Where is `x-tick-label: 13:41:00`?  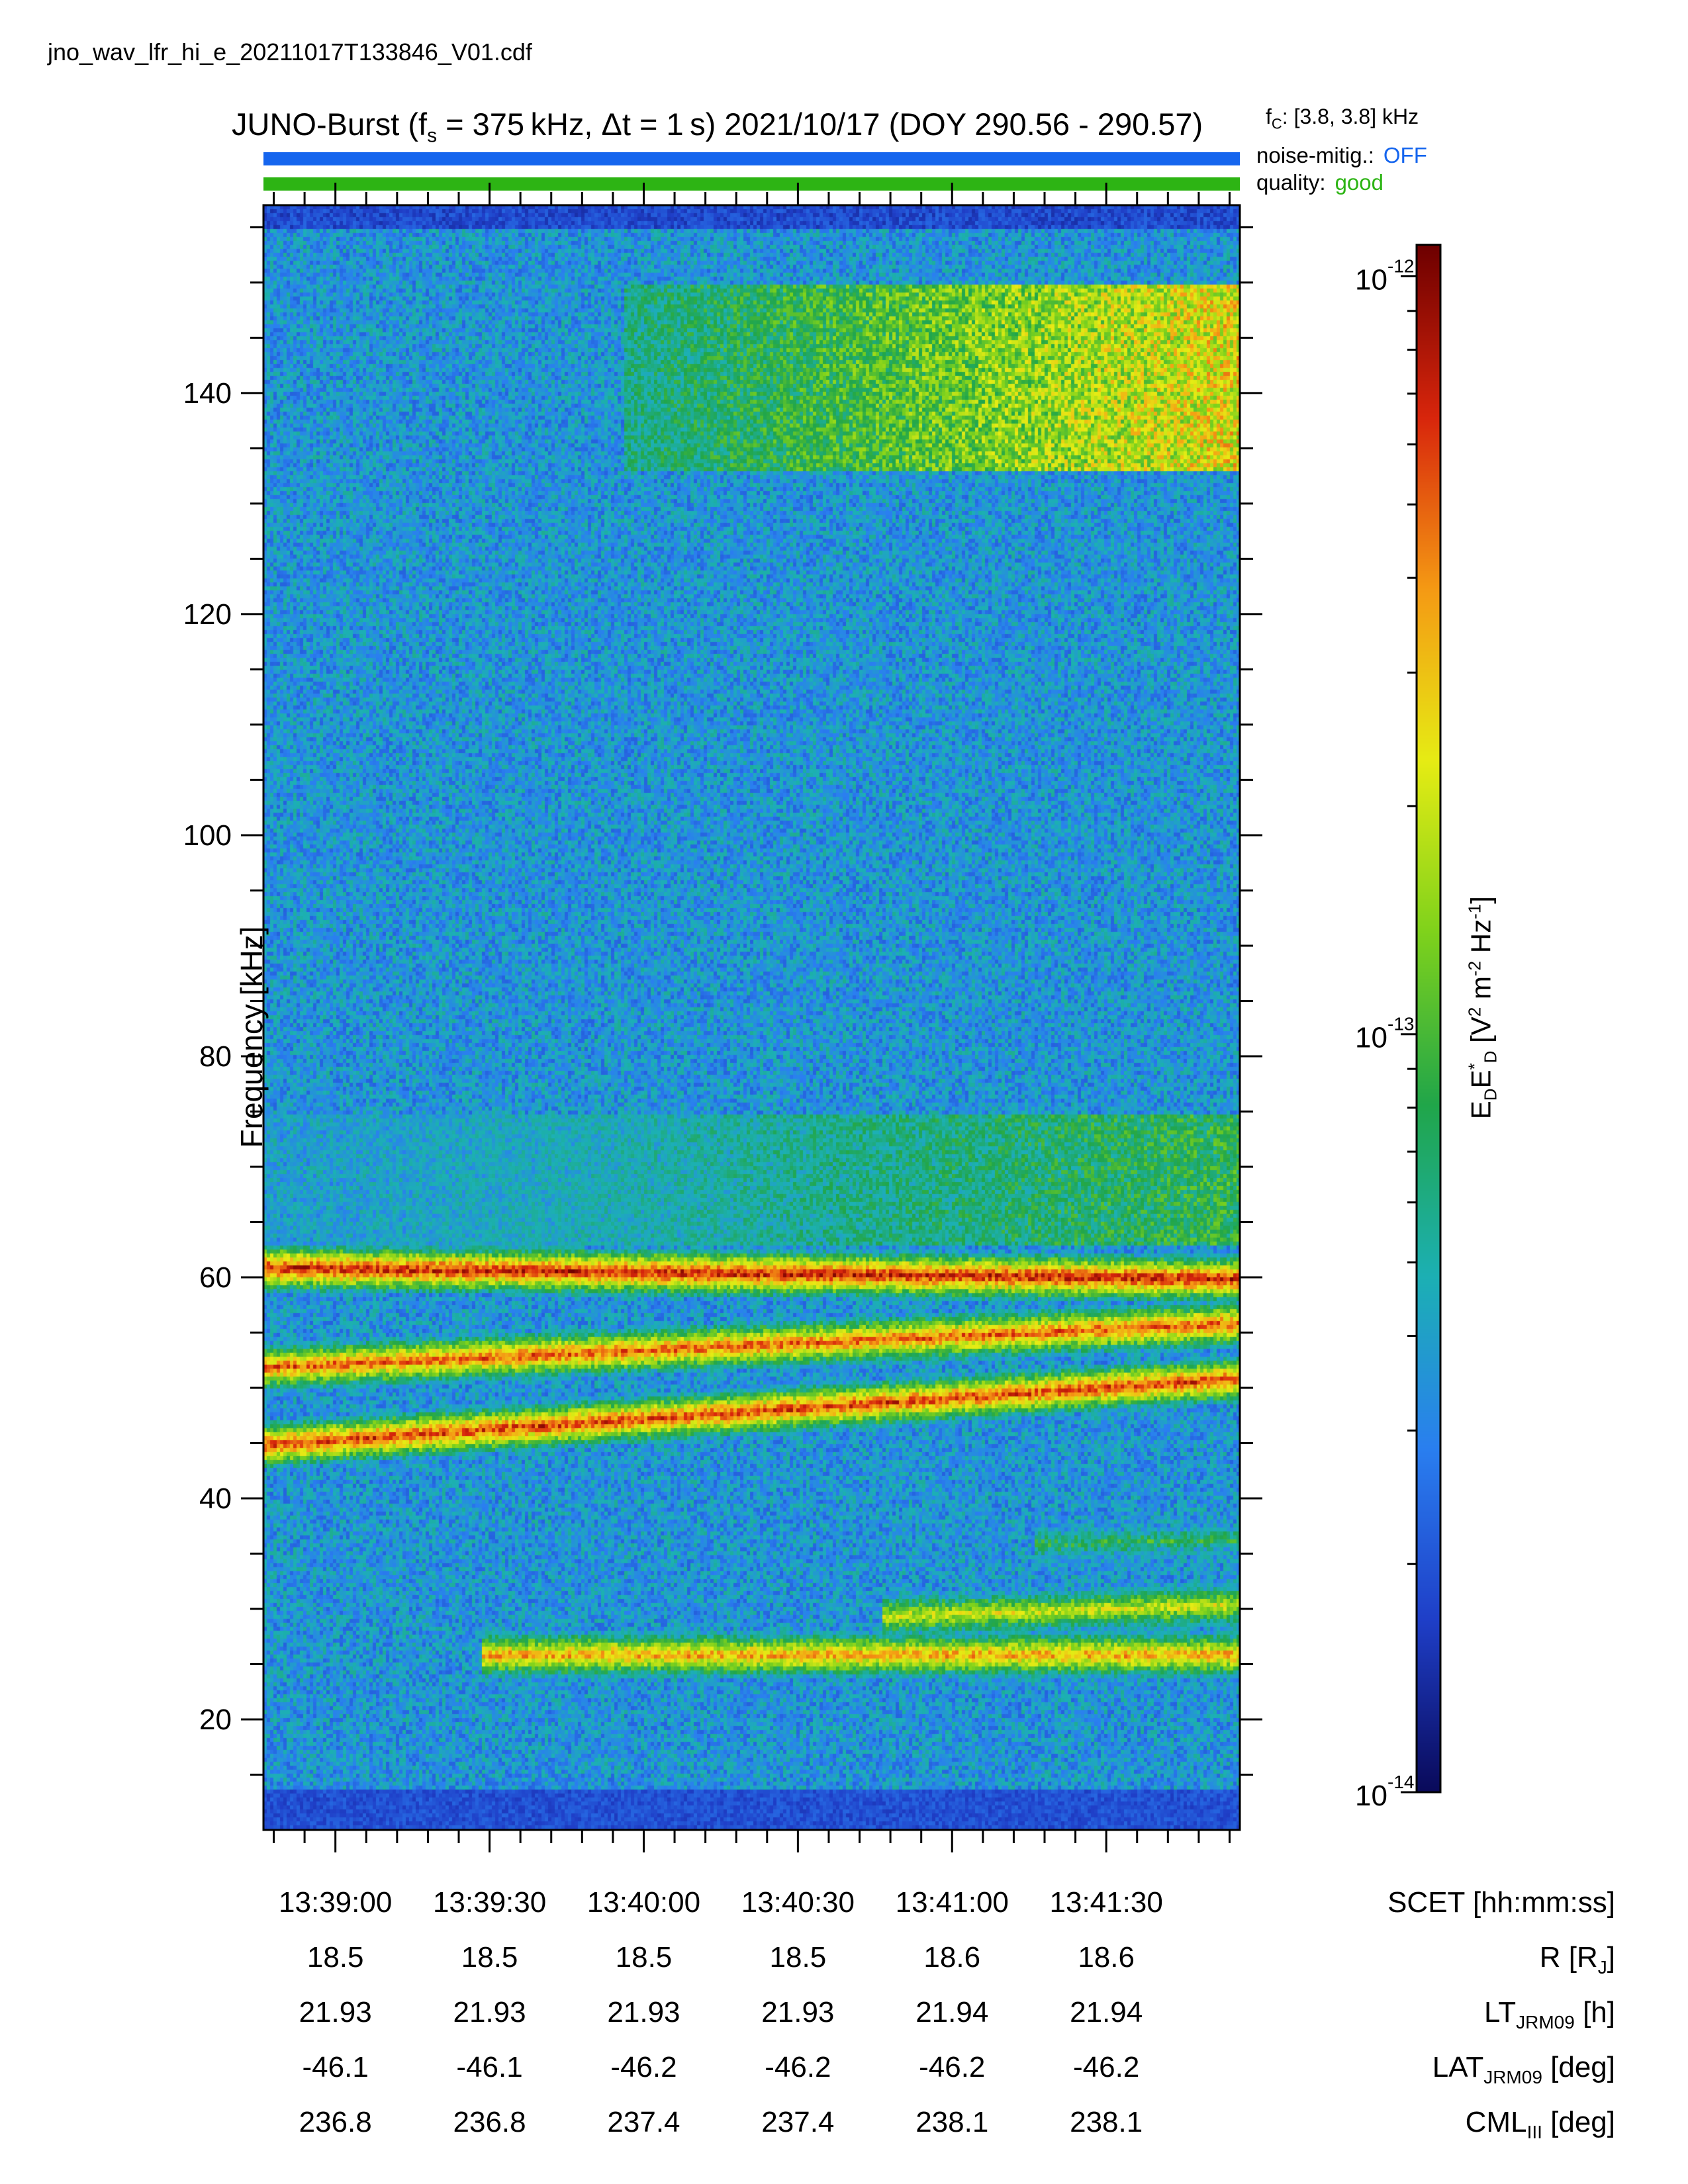
x-tick-label: 13:41:00 is located at coordinates (952, 1903).